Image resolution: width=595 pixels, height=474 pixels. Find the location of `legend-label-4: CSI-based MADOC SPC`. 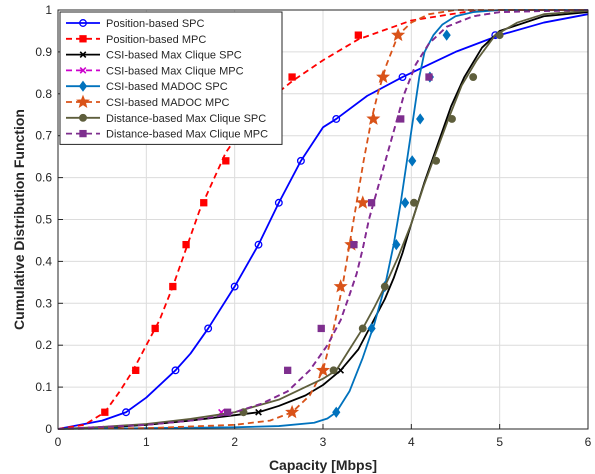

legend-label-4: CSI-based MADOC SPC is located at coordinates (167, 87).